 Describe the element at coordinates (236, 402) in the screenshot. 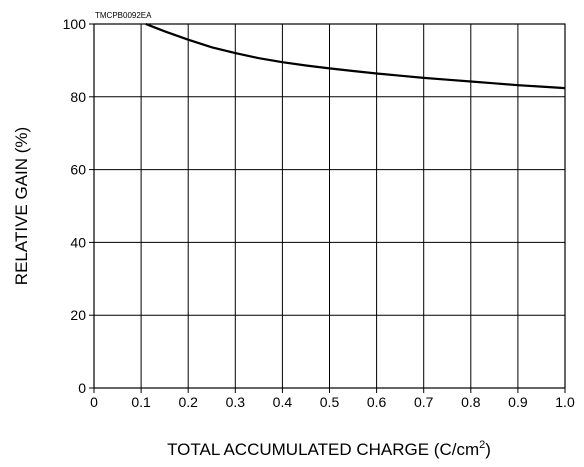

I see `x-tick-label: 0.3` at that location.